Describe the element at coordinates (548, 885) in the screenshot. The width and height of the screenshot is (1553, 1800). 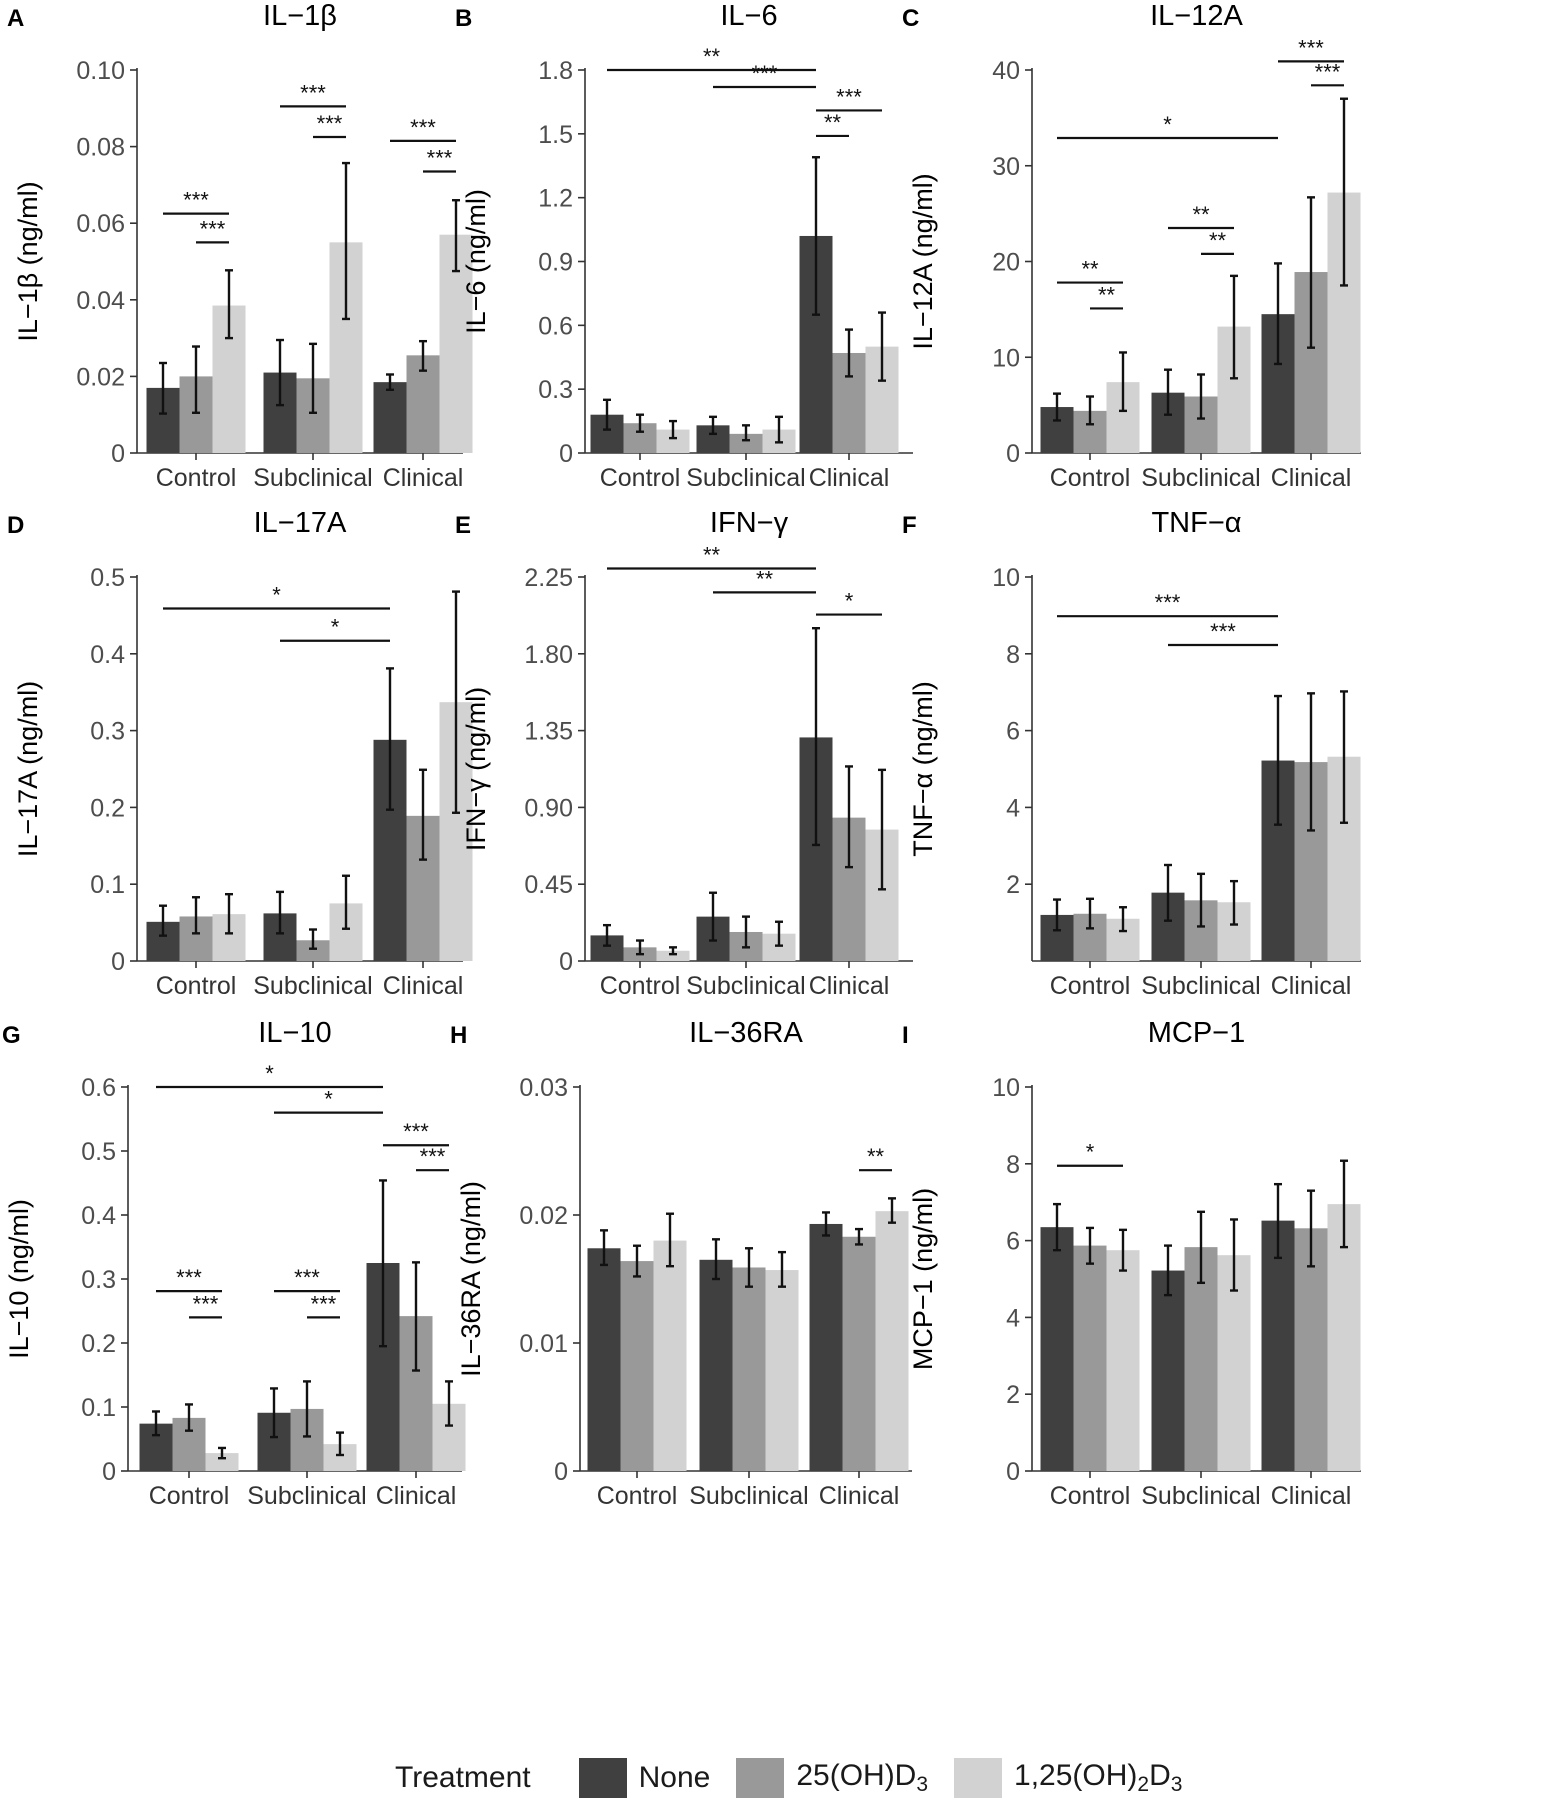
I see `y-tick-label: 0.45` at that location.